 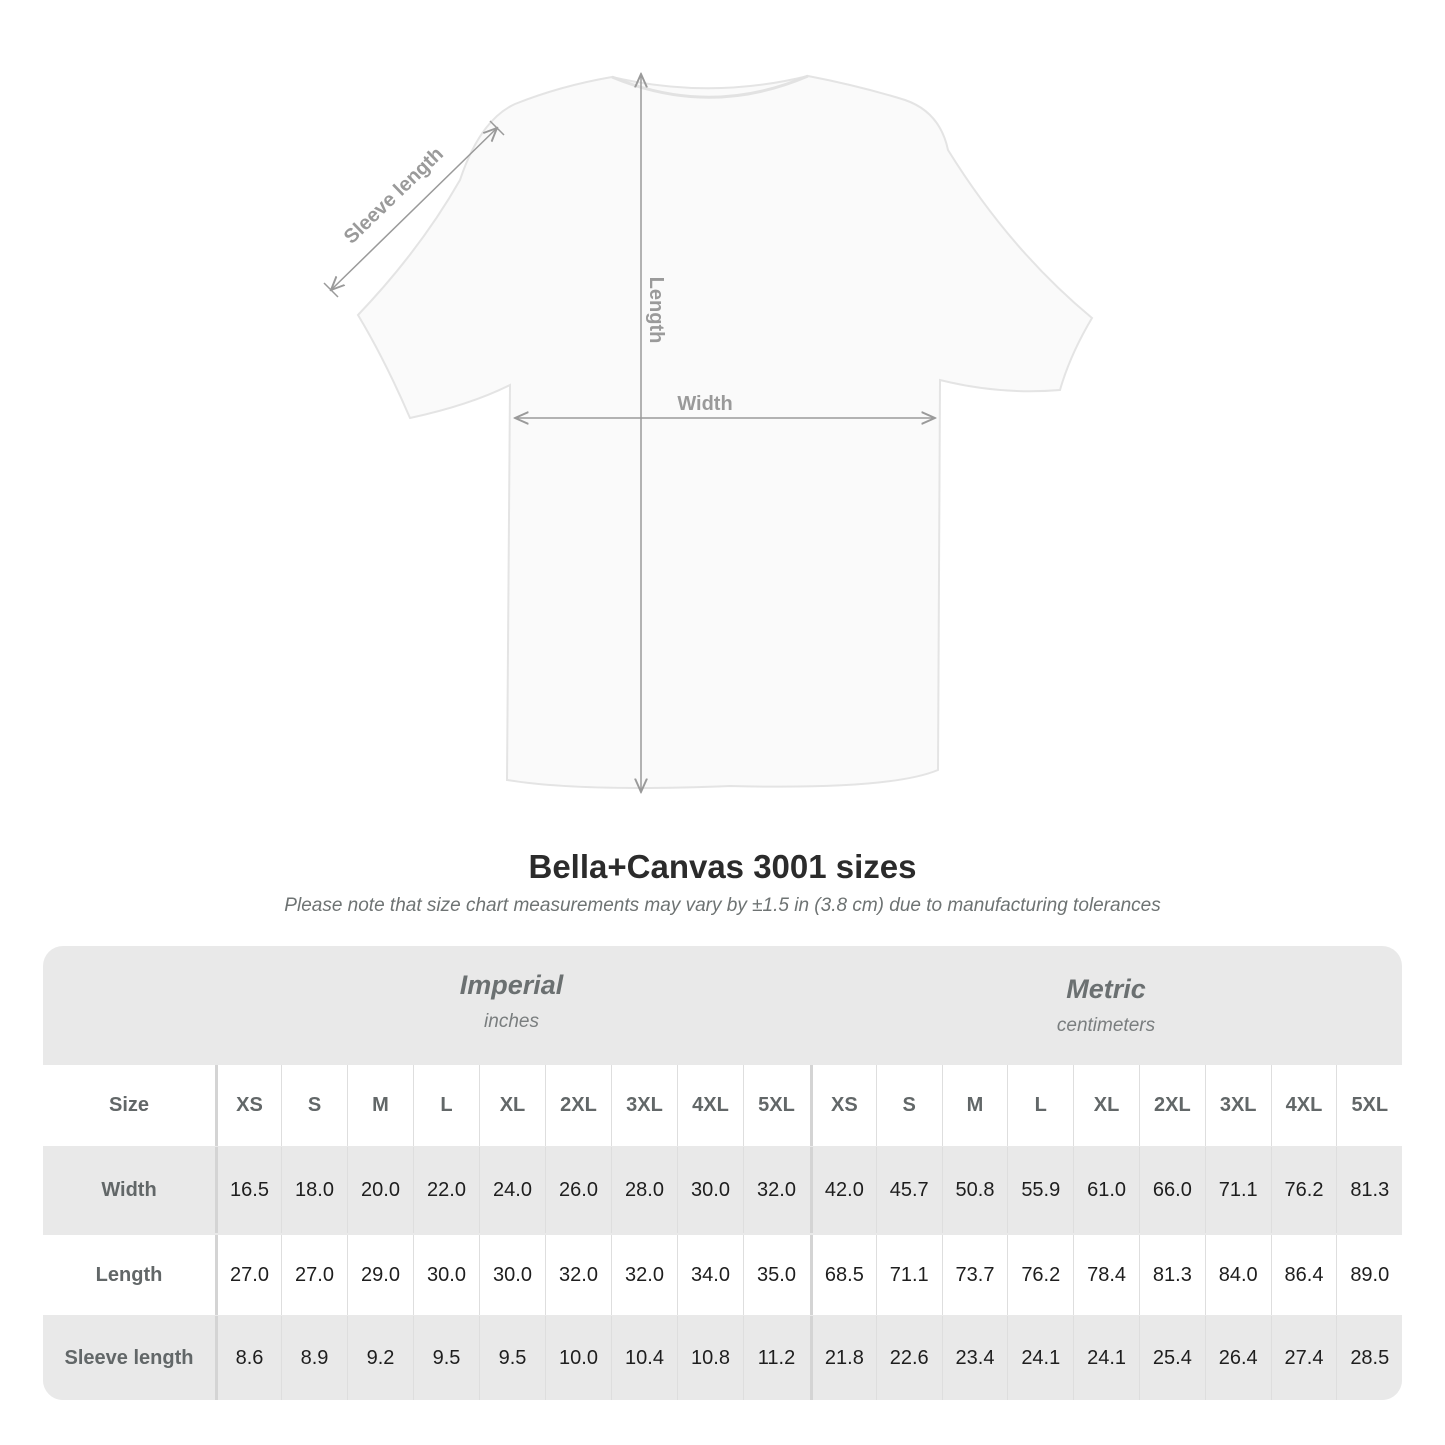 What do you see at coordinates (843, 1190) in the screenshot?
I see `table-cell: 42.0` at bounding box center [843, 1190].